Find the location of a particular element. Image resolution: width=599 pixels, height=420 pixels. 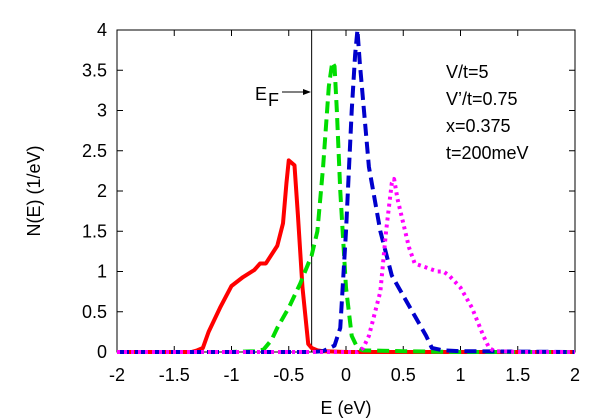

x-tick-label: 0.5 is located at coordinates (403, 375).